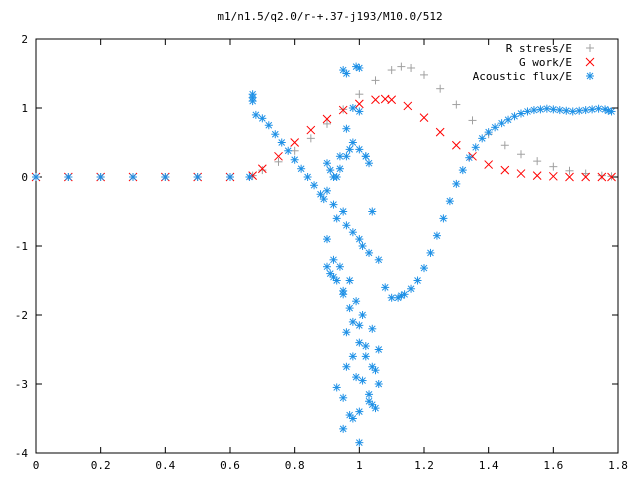 This screenshot has height=480, width=640. I want to click on y-tick-label: 0, so click(24, 177).